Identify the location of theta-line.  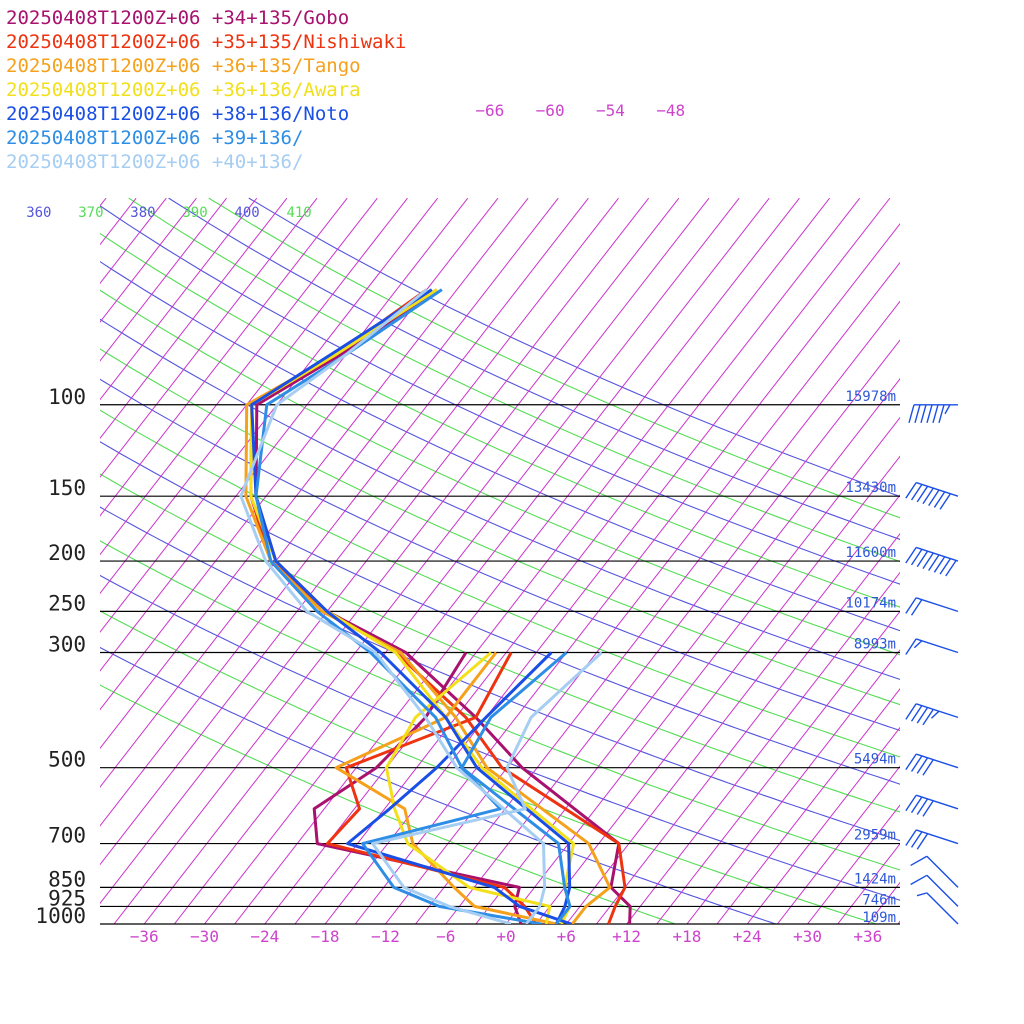
(389, 804).